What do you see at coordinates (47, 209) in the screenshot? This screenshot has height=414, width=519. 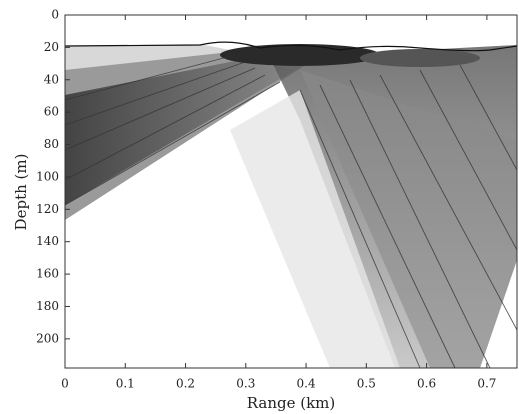 I see `y-tick-label: 120` at bounding box center [47, 209].